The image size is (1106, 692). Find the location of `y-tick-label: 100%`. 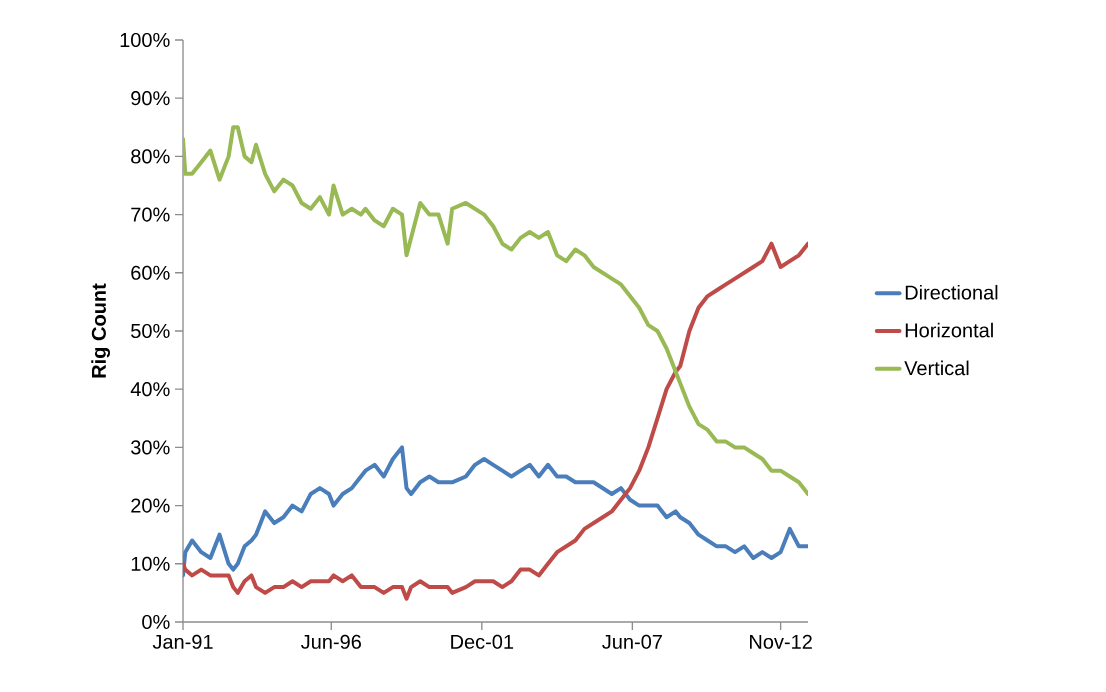

y-tick-label: 100% is located at coordinates (145, 40).